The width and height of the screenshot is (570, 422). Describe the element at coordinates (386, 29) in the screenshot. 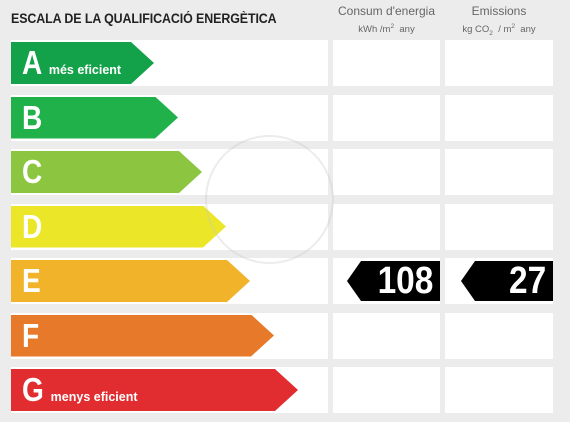

I see `consum-header-unit: kWh /m2 any` at that location.